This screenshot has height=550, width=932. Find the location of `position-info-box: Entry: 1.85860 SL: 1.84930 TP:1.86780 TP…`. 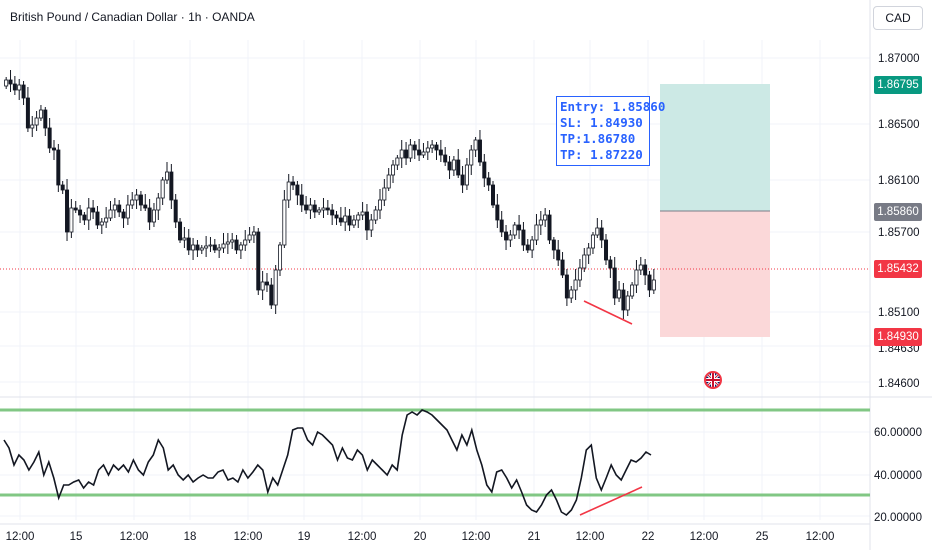

position-info-box: Entry: 1.85860 SL: 1.84930 TP:1.86780 TP… is located at coordinates (610, 131).